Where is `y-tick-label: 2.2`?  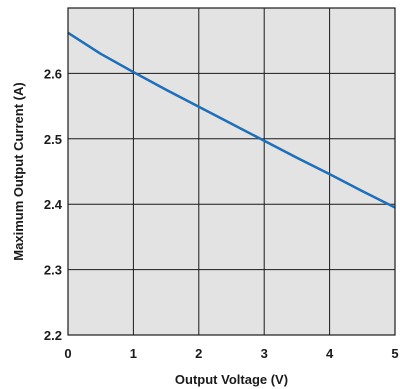
y-tick-label: 2.2 is located at coordinates (53, 335).